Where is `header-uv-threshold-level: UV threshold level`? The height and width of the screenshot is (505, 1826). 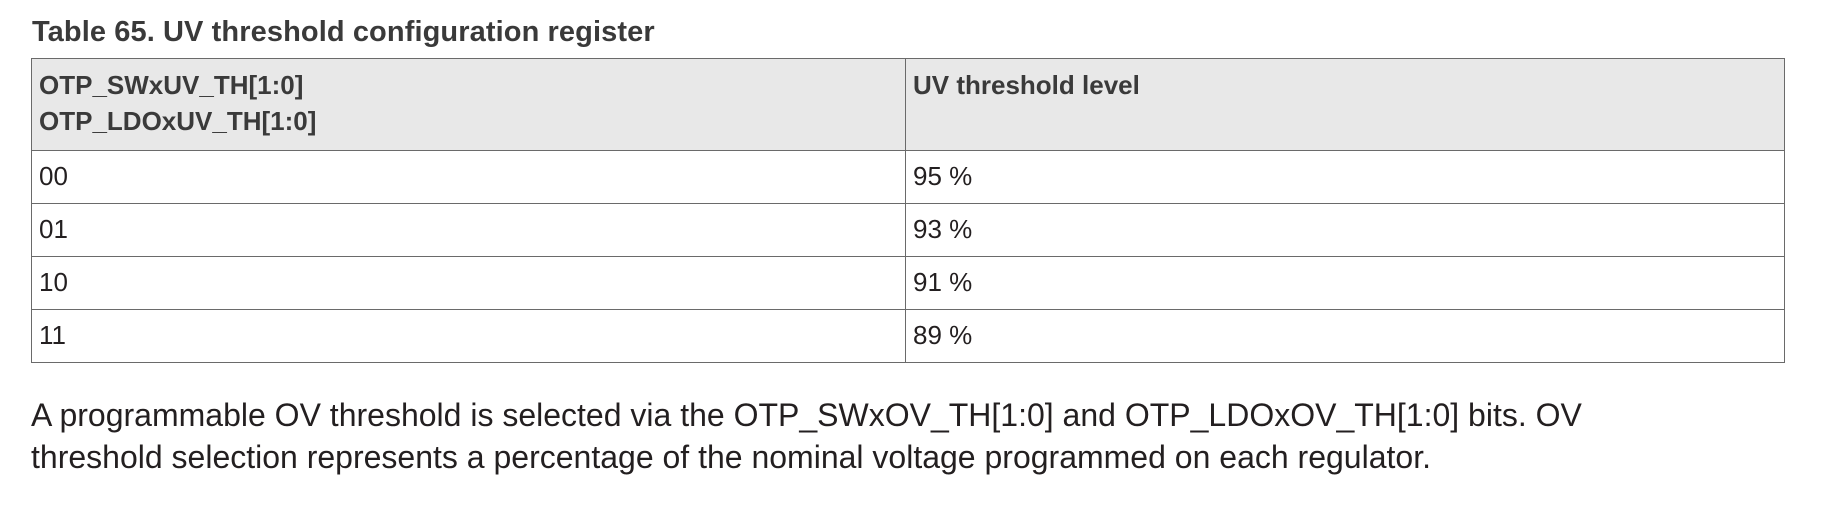 header-uv-threshold-level: UV threshold level is located at coordinates (1345, 104).